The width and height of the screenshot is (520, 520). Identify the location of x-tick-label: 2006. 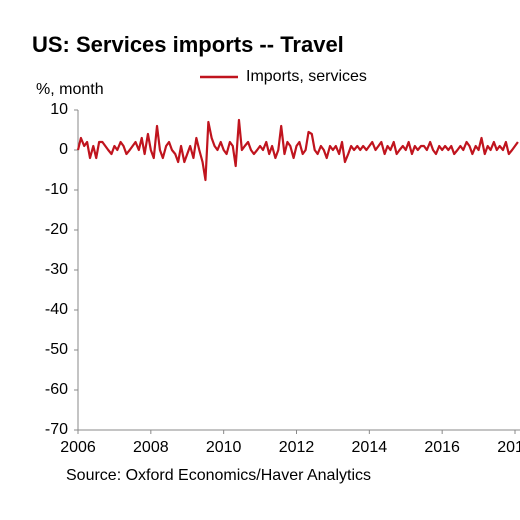
(78, 447).